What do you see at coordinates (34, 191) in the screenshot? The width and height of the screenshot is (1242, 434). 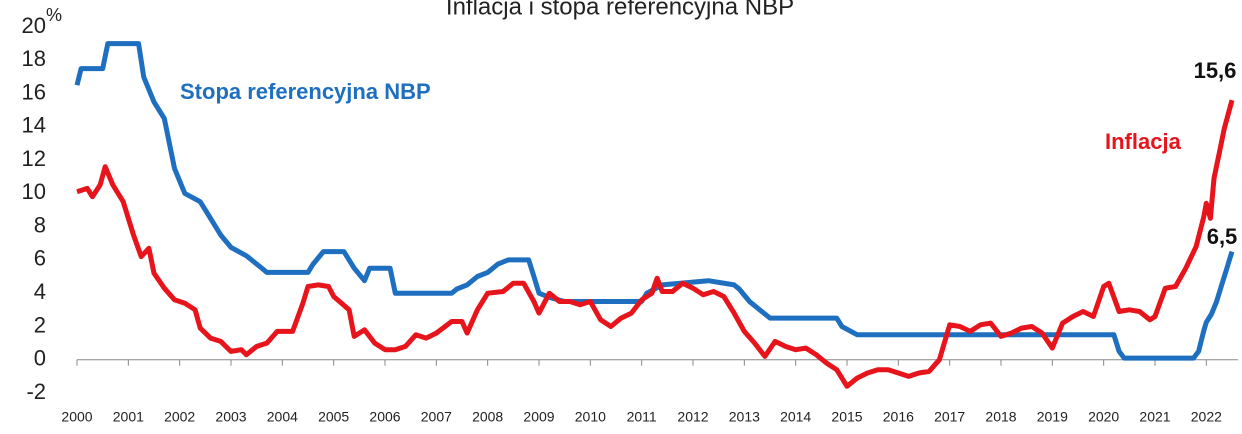 I see `y-tick-label: 10` at bounding box center [34, 191].